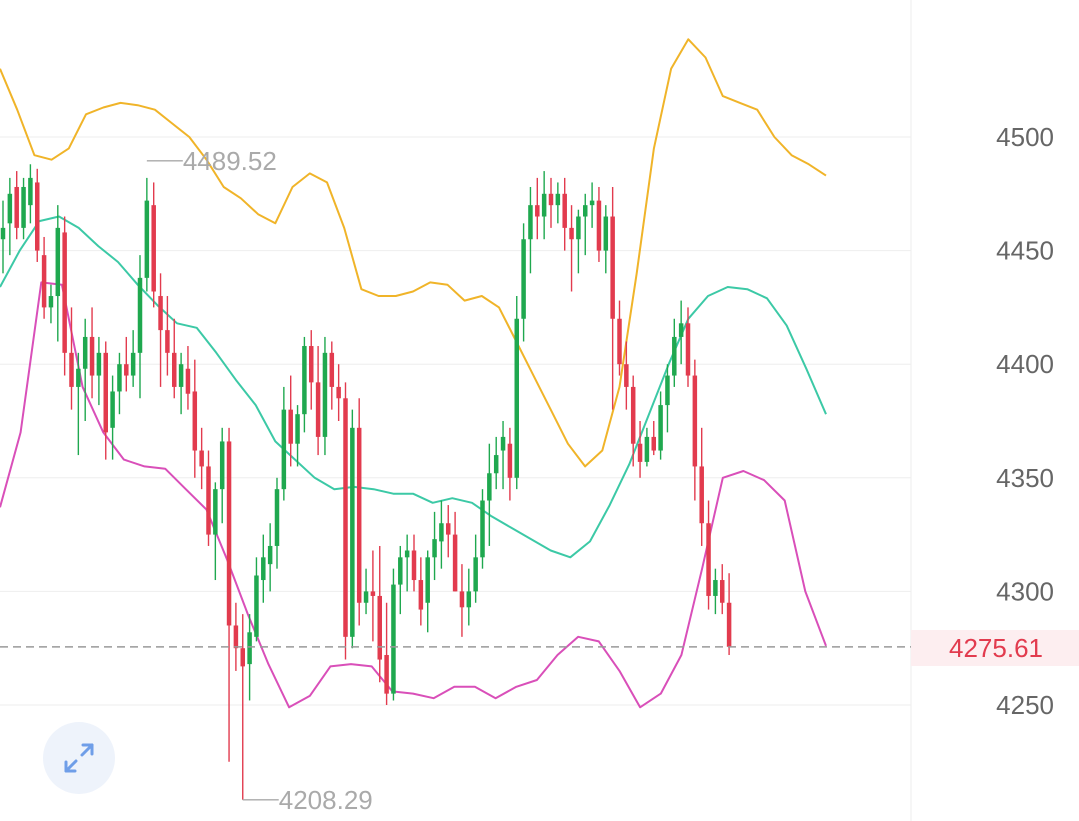  What do you see at coordinates (1025, 251) in the screenshot?
I see `y-tick-label: 4450` at bounding box center [1025, 251].